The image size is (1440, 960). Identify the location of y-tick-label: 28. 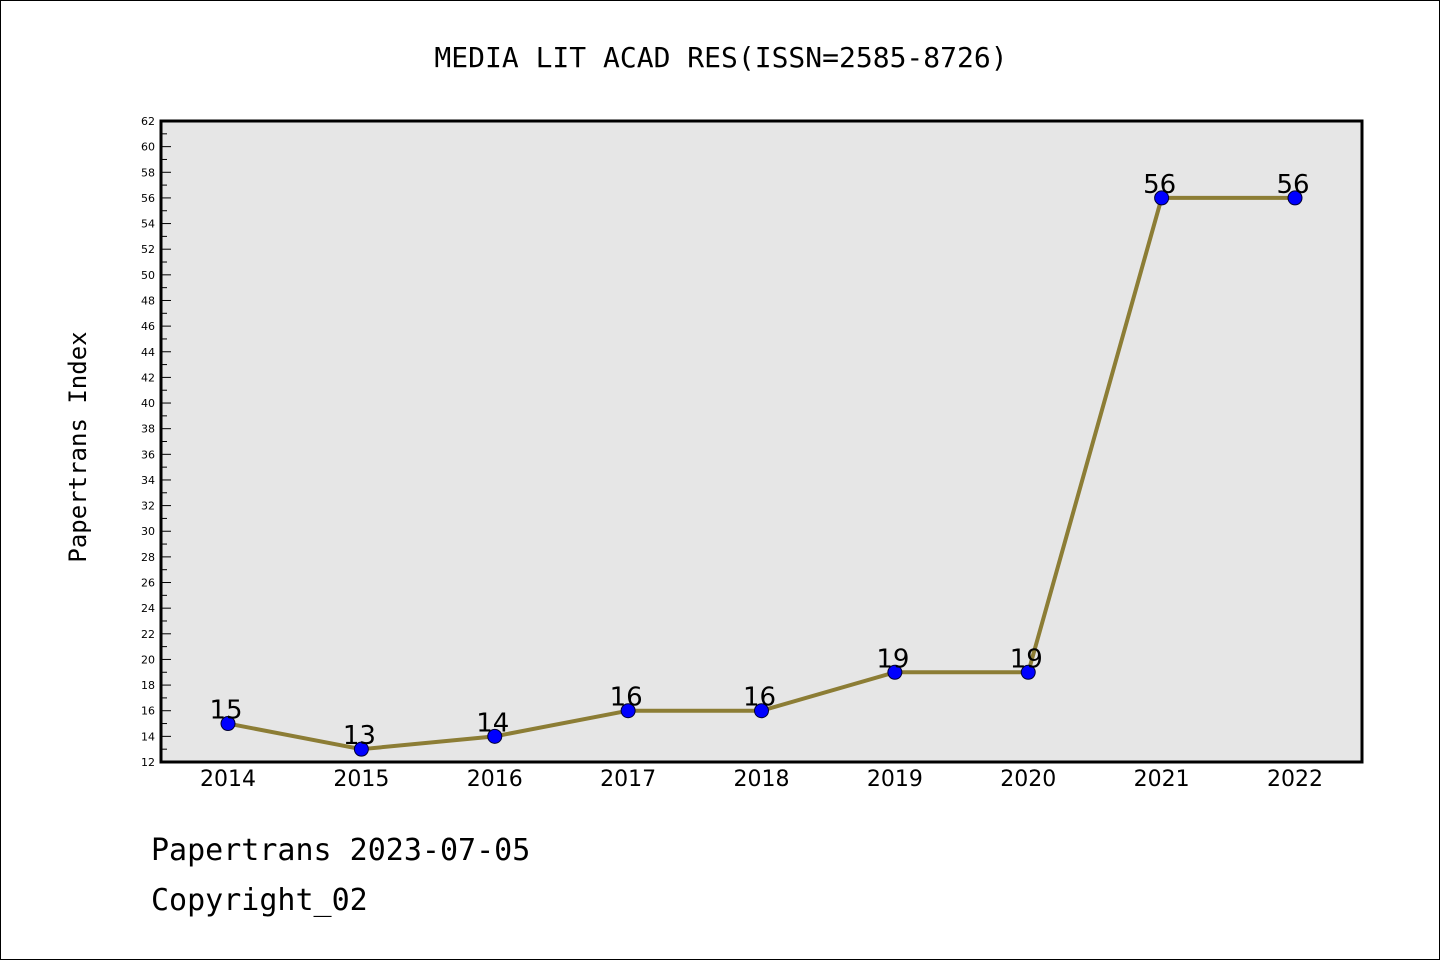
(148, 557).